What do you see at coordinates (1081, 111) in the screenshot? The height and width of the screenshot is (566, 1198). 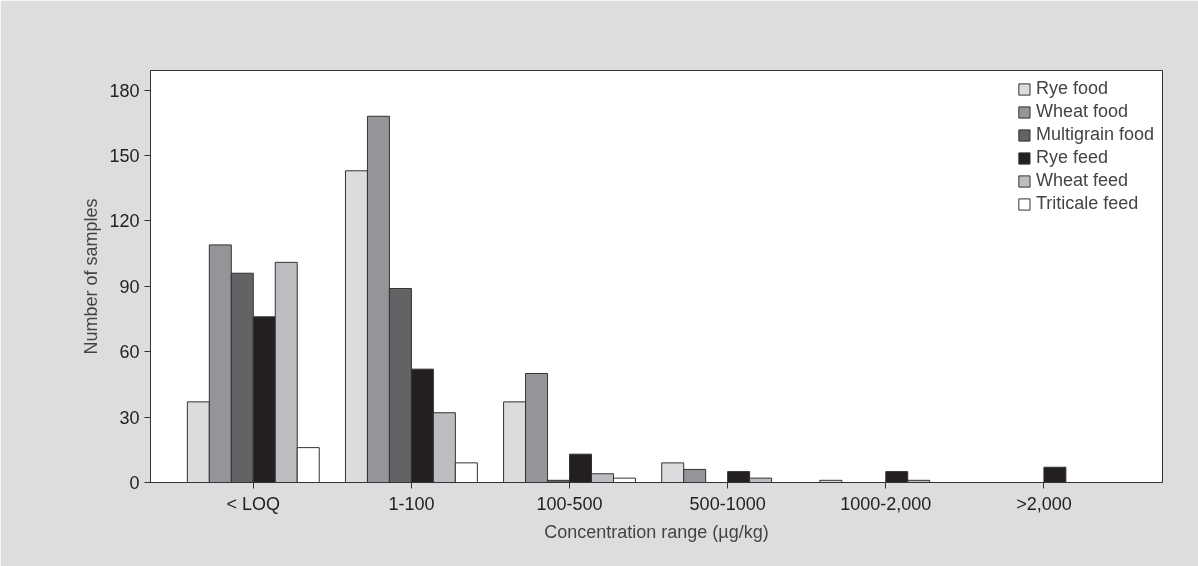 I see `legend-label: Wheat food` at bounding box center [1081, 111].